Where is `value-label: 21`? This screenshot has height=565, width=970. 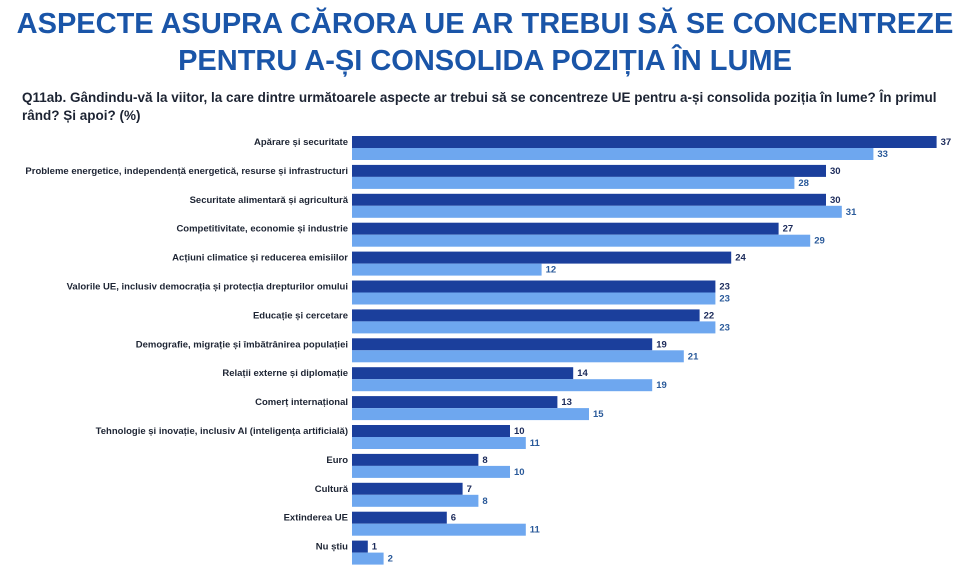
value-label: 21 is located at coordinates (693, 356).